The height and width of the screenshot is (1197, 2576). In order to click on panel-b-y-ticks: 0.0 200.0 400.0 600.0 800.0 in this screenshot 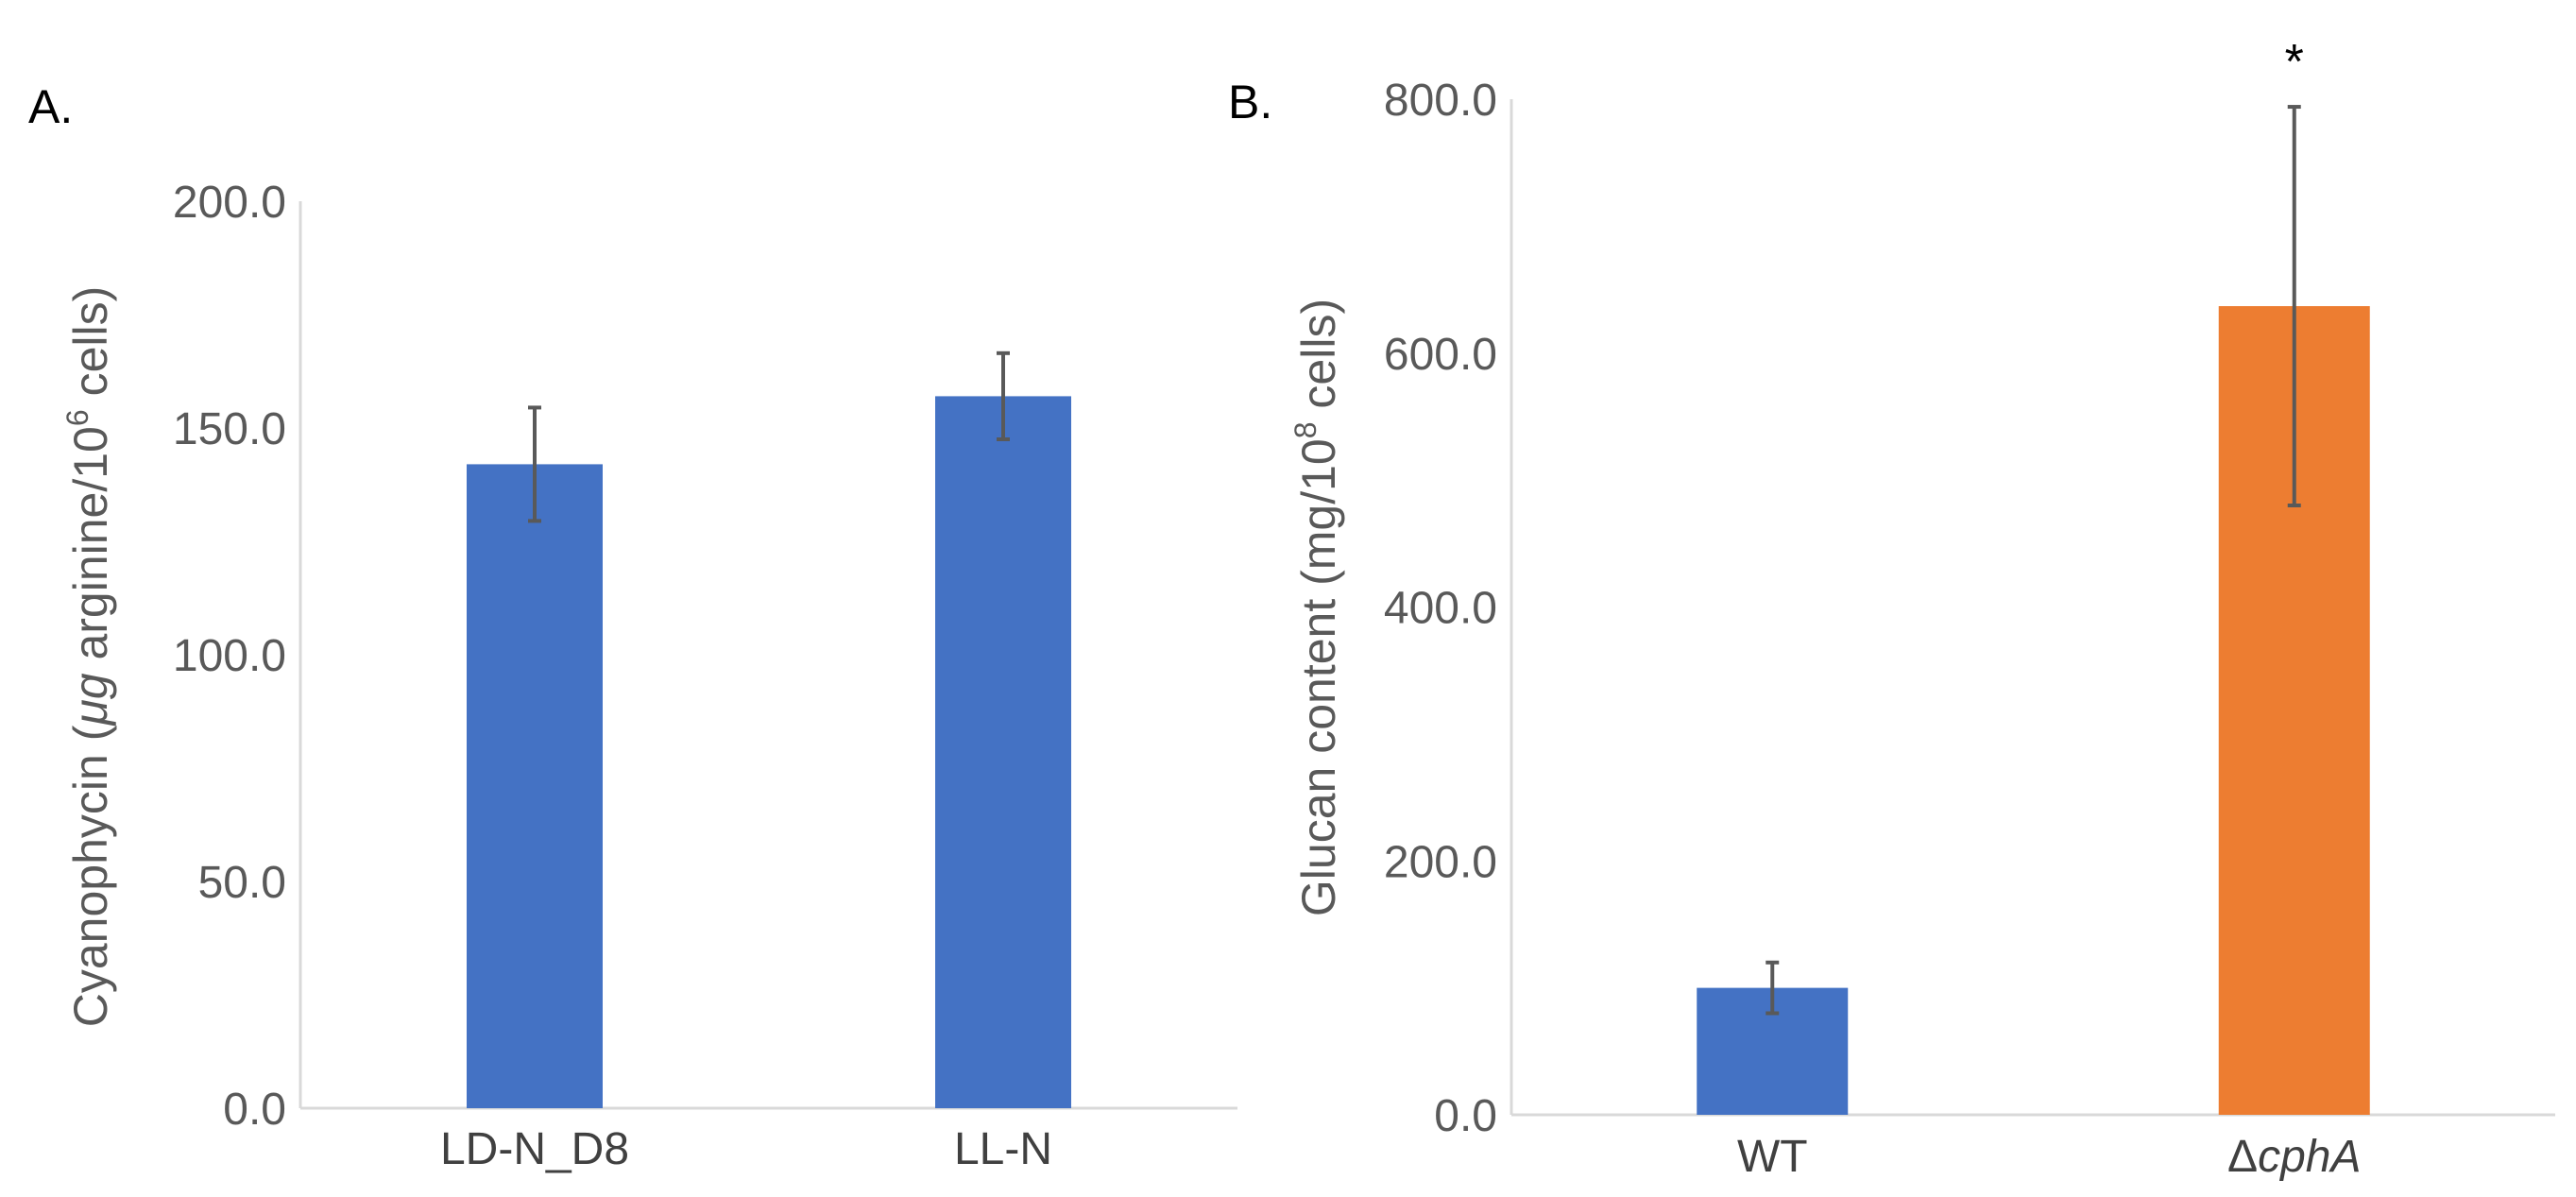, I will do `click(1440, 608)`.